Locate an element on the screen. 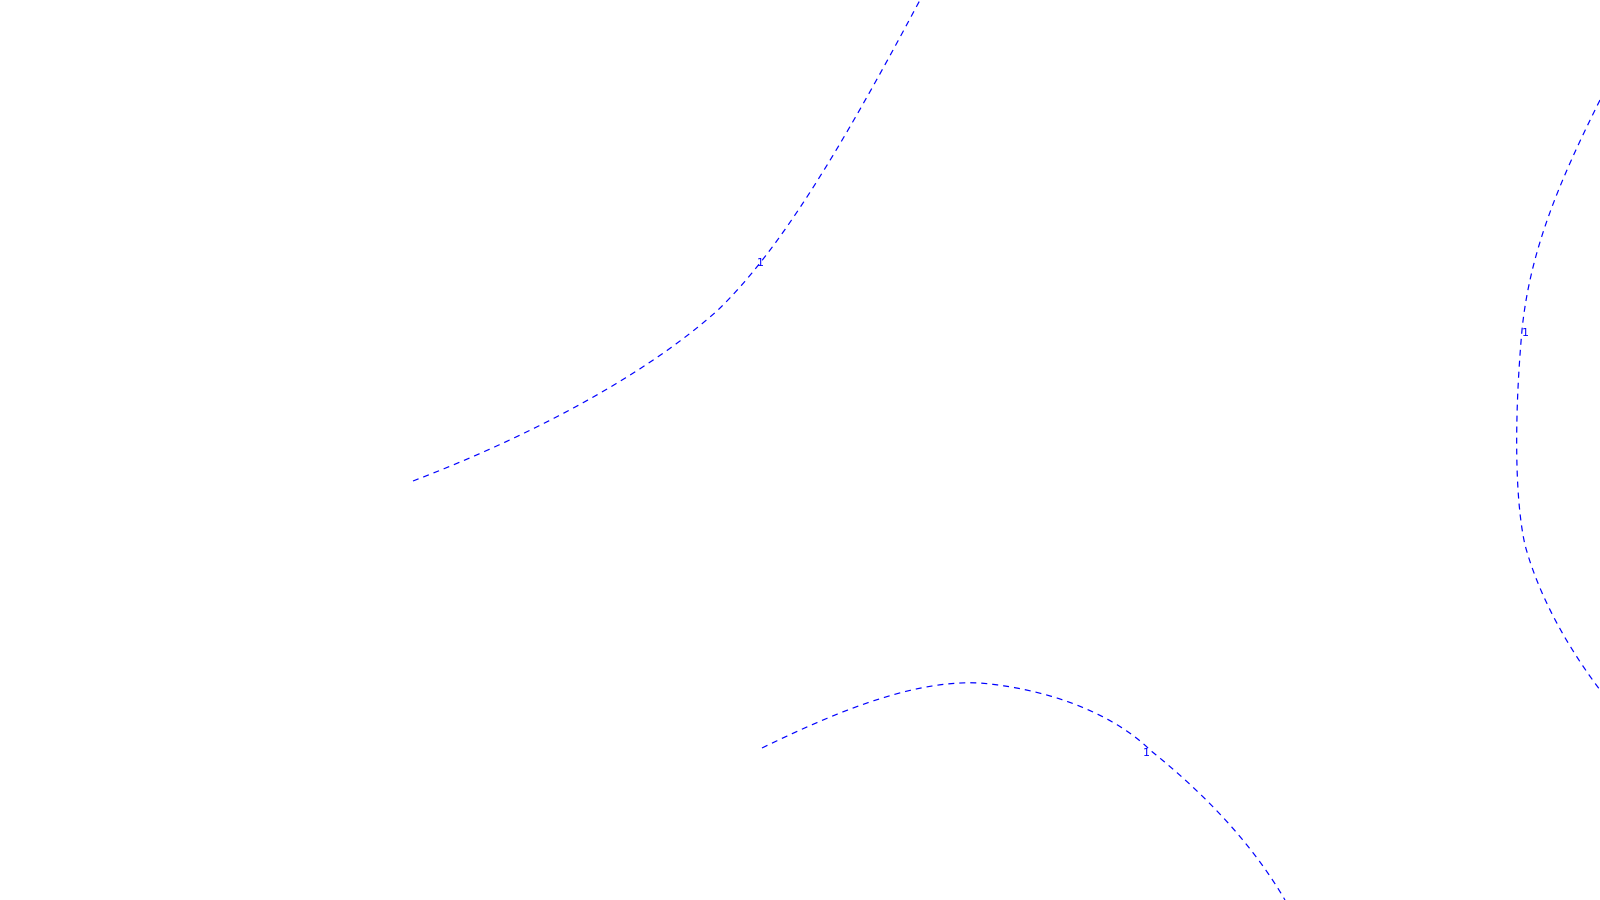 Image resolution: width=1600 pixels, height=900 pixels. contour-line-bottom: 1 is located at coordinates (1023, 791).